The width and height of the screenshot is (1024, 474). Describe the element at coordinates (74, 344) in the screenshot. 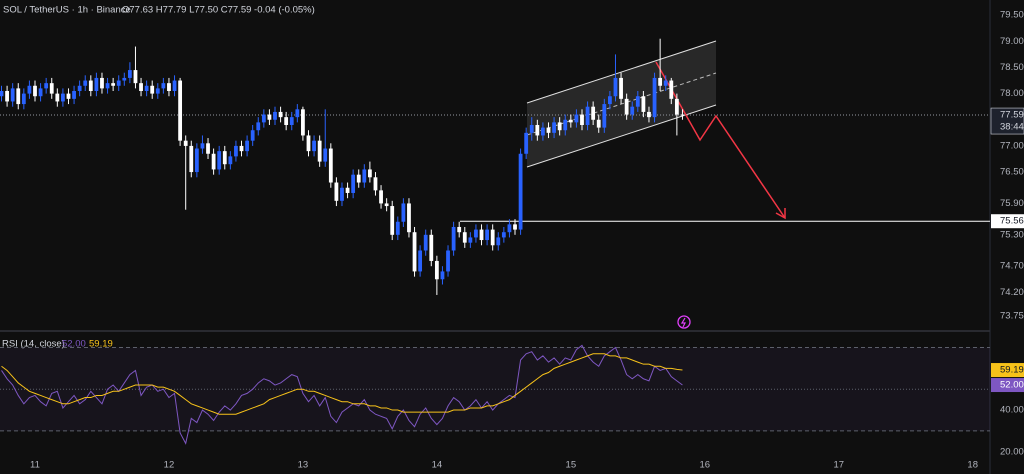

I see `rsi-value: 52.00` at that location.